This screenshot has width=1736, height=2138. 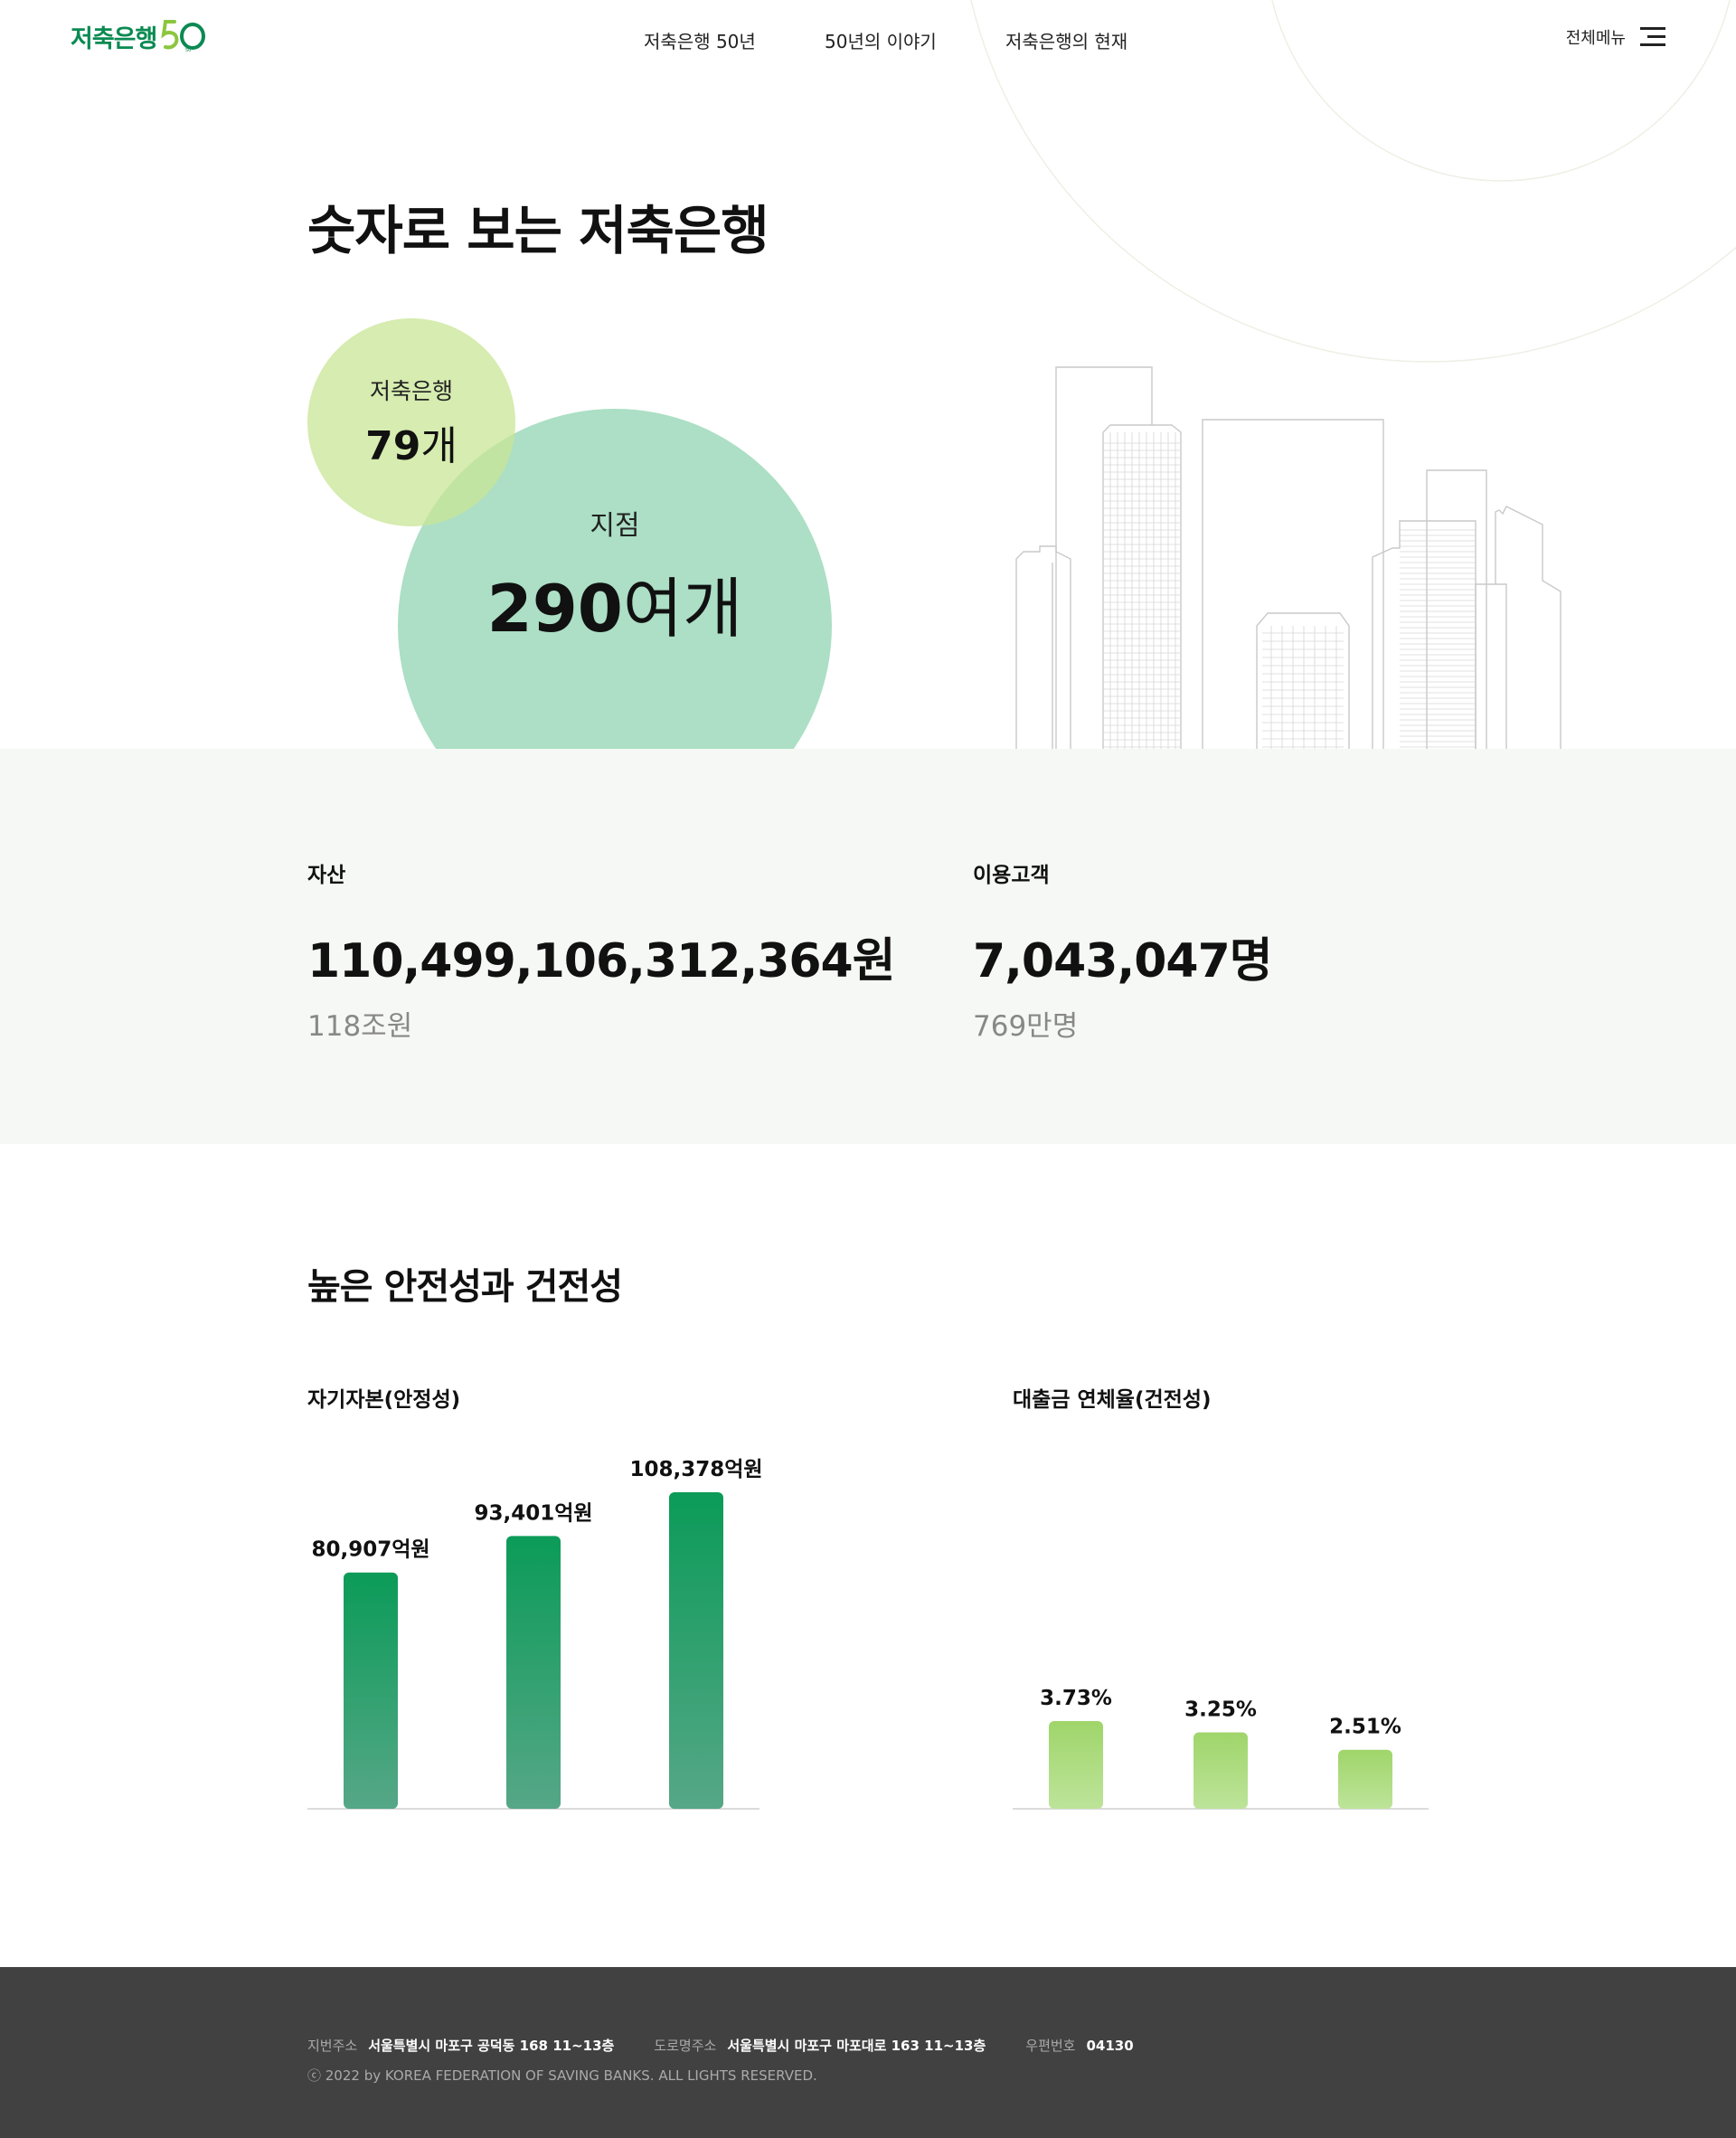 What do you see at coordinates (533, 1513) in the screenshot?
I see `chart-data-label: 93,401억원` at bounding box center [533, 1513].